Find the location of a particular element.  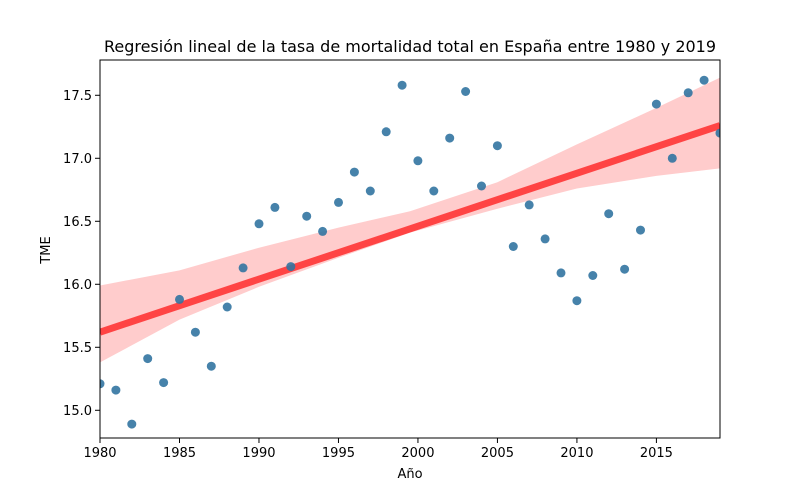

x-tick-label: 1990 is located at coordinates (258, 453).